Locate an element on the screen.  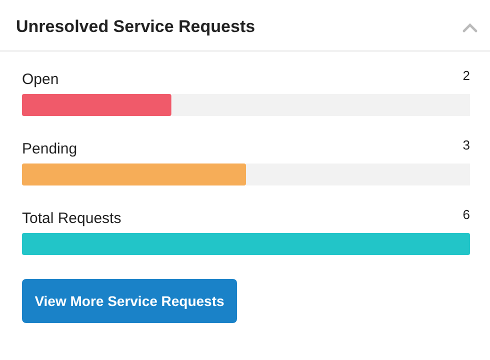
data-label: 6 is located at coordinates (466, 214).